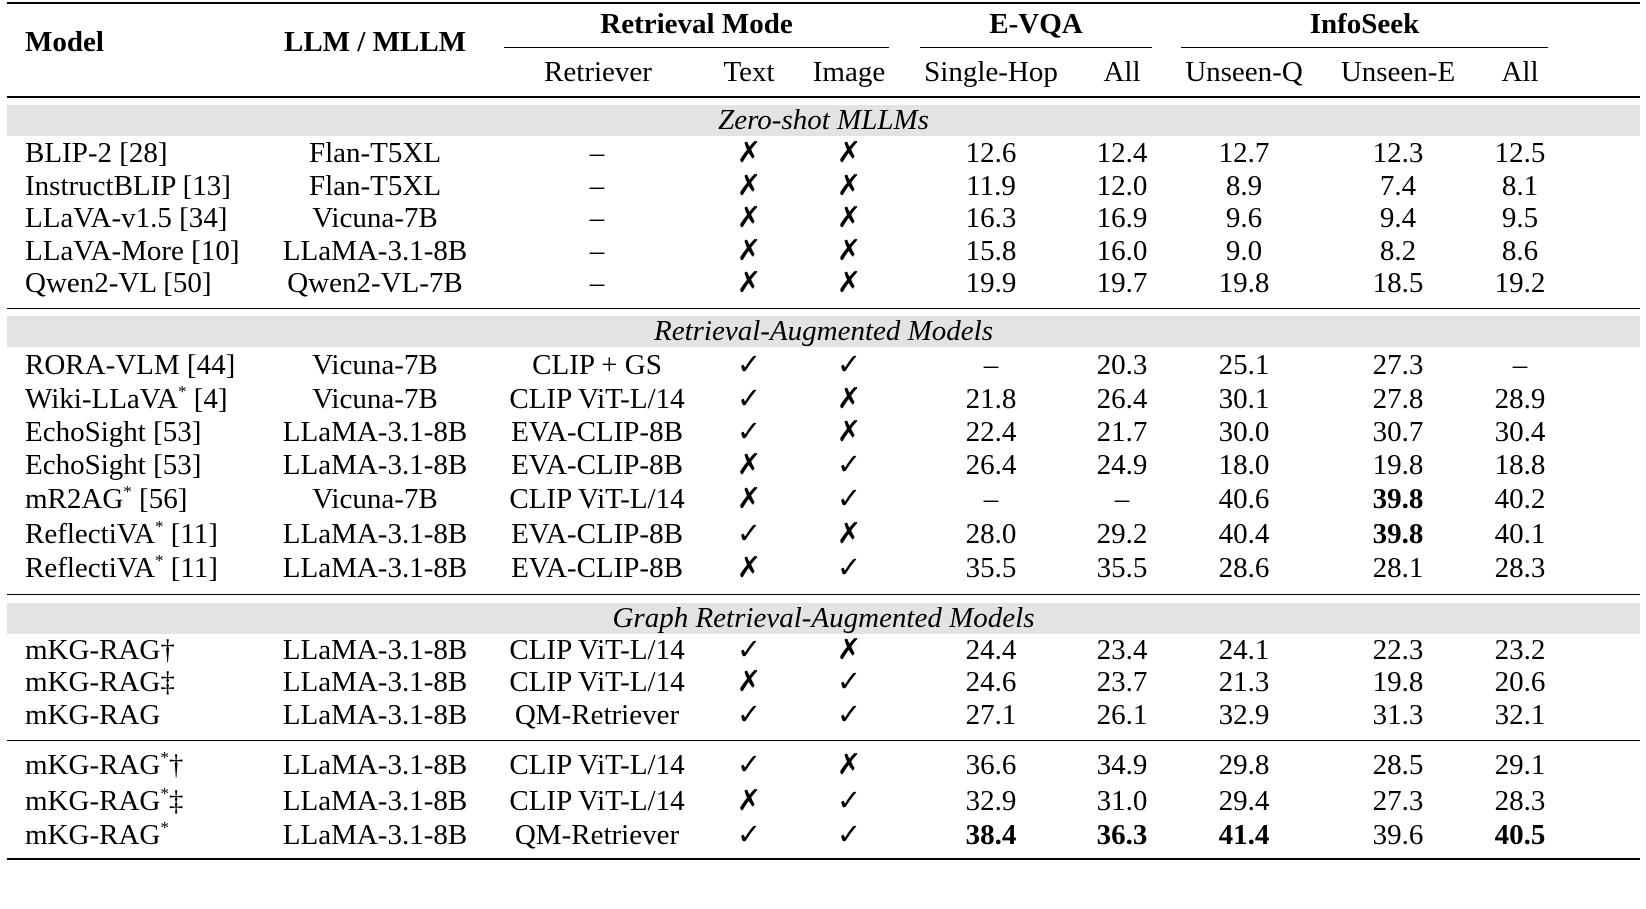 This screenshot has height=909, width=1646. I want to click on llm-cell: Qwen2-VL-7B, so click(375, 283).